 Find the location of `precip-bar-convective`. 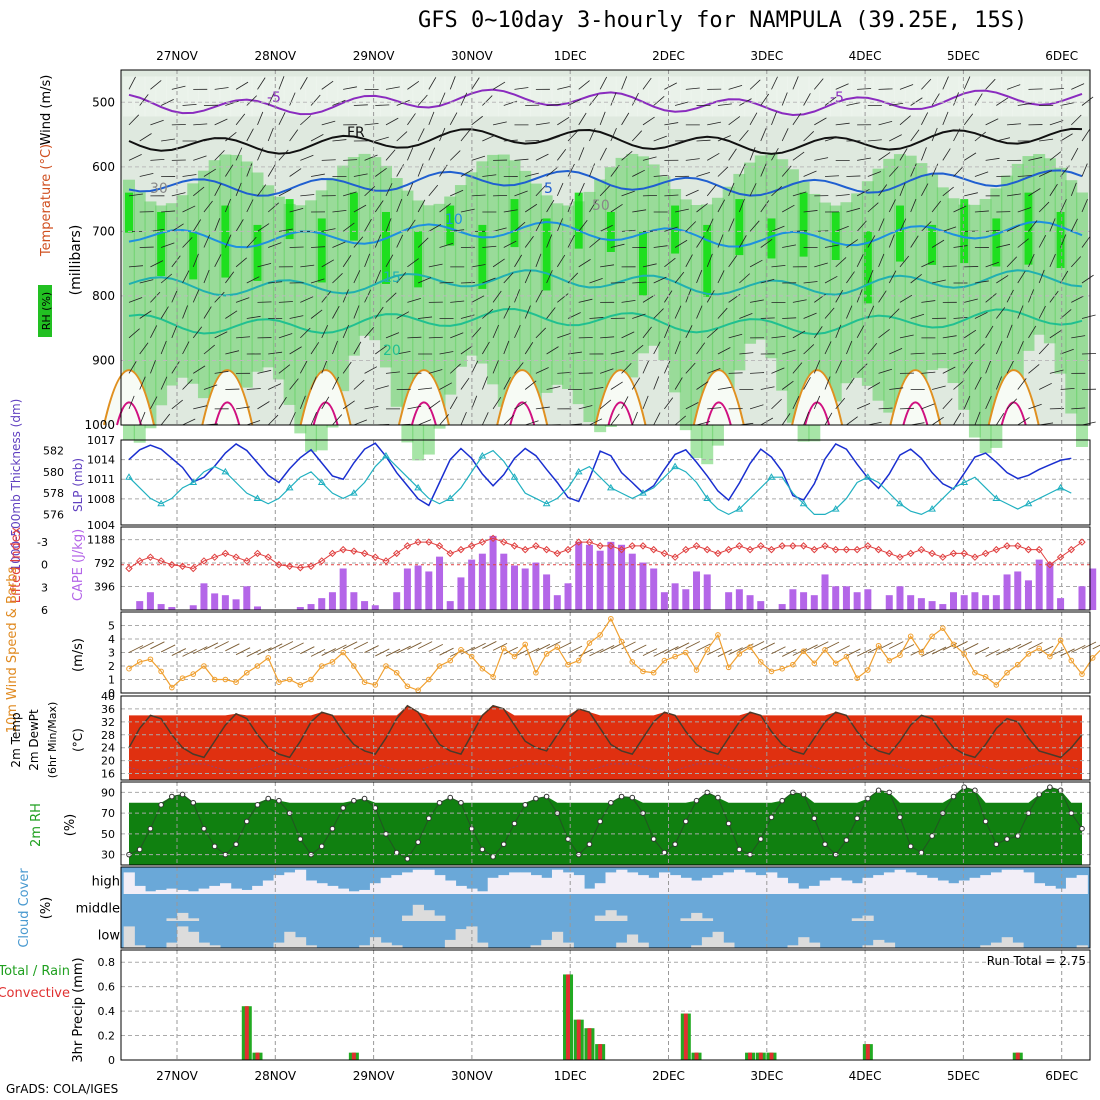

precip-bar-convective is located at coordinates (696, 1056).